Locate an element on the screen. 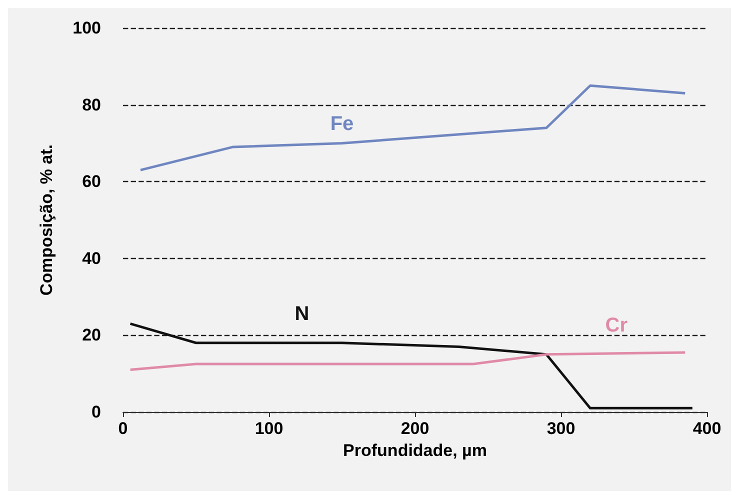 The image size is (739, 499). series-label: Fe is located at coordinates (342, 124).